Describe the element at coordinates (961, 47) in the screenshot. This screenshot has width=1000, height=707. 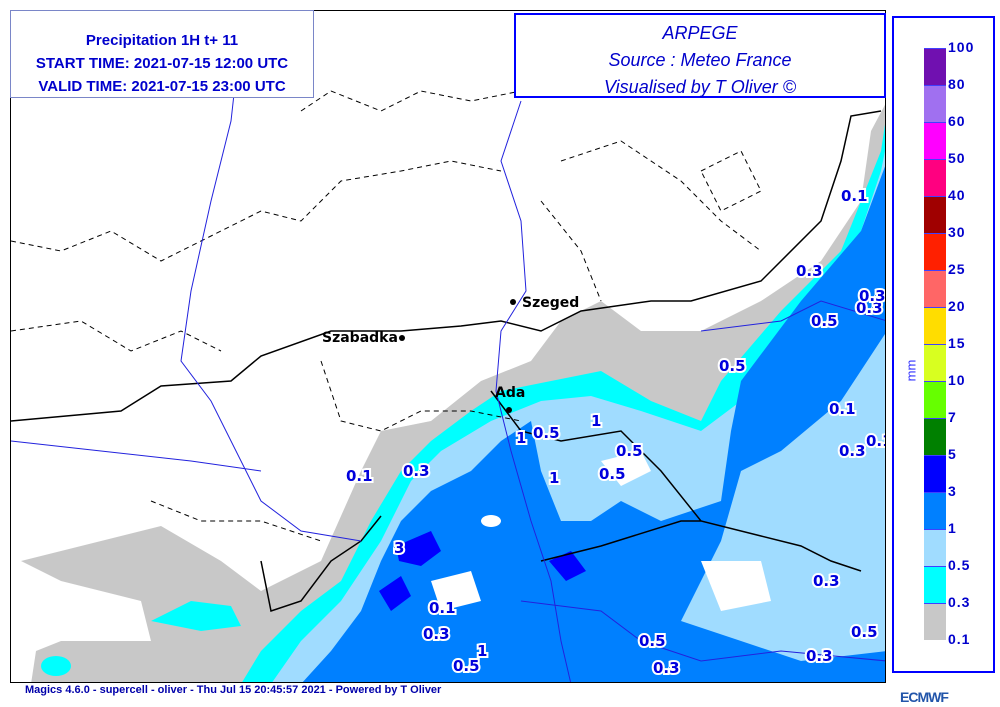
I see `colorbar-tick-label: 100` at that location.